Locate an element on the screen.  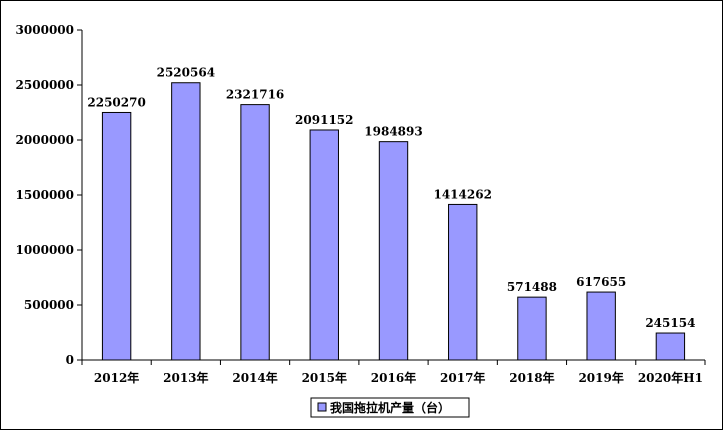
x-tick-label: 2015年 is located at coordinates (324, 377).